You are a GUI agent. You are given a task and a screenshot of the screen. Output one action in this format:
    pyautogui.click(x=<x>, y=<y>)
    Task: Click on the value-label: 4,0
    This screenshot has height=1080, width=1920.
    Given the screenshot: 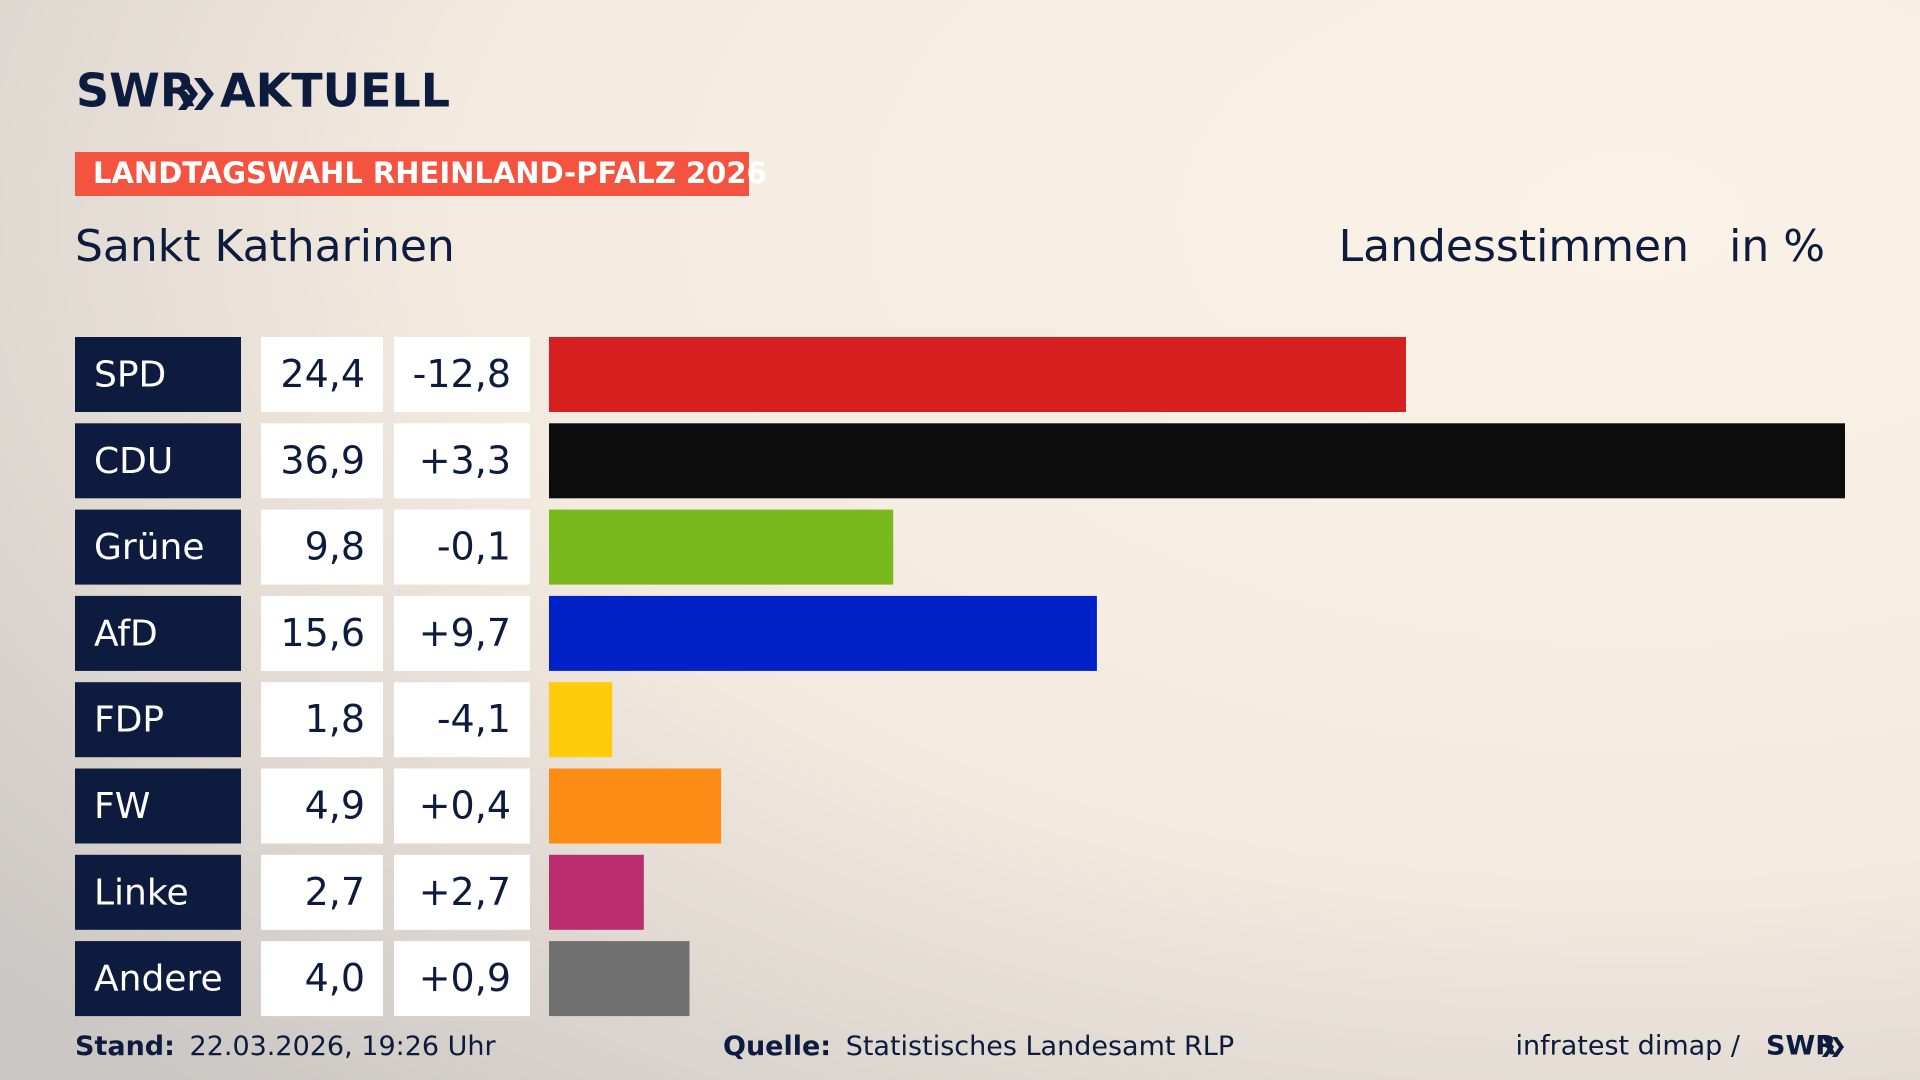 What is the action you would take?
    pyautogui.click(x=335, y=978)
    